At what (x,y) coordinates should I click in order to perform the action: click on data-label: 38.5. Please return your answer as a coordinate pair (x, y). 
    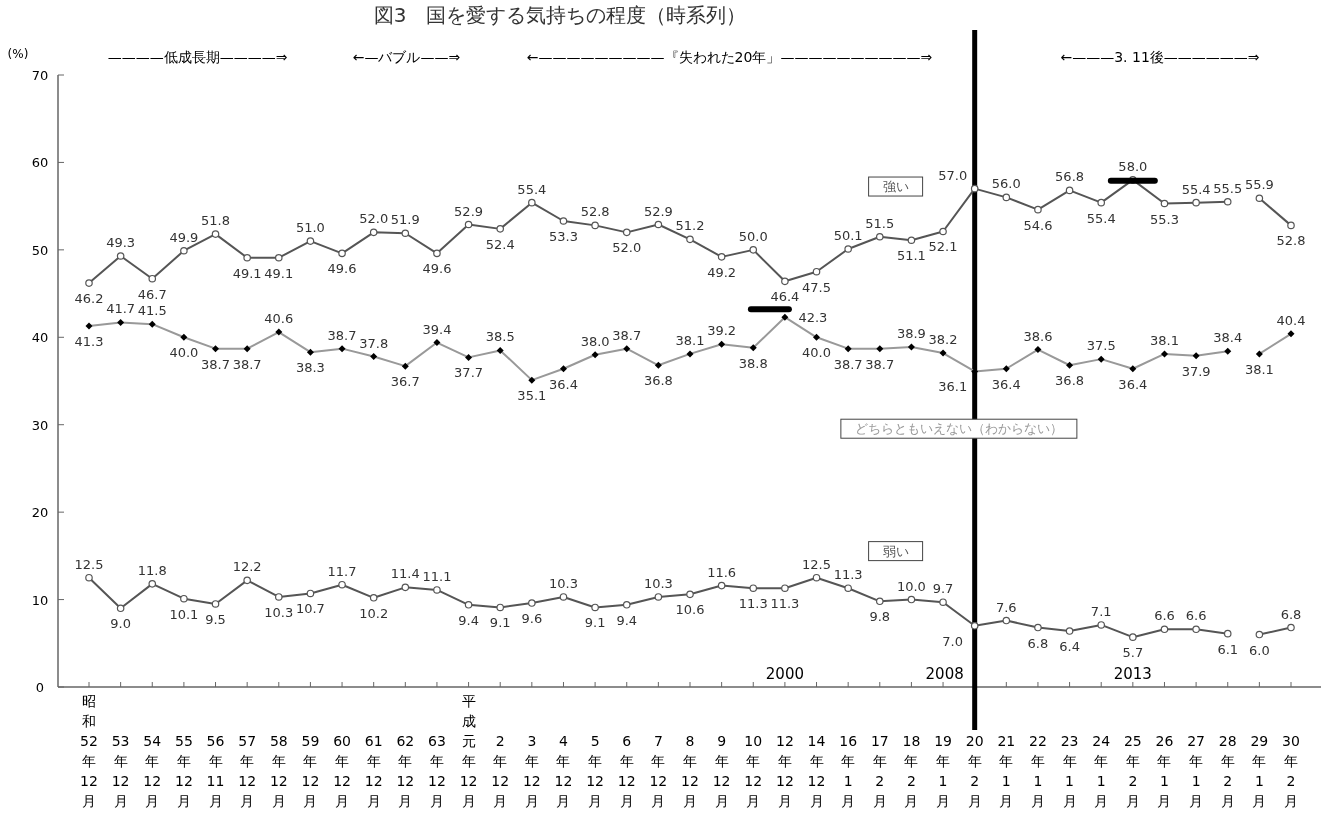
    Looking at the image, I should click on (500, 337).